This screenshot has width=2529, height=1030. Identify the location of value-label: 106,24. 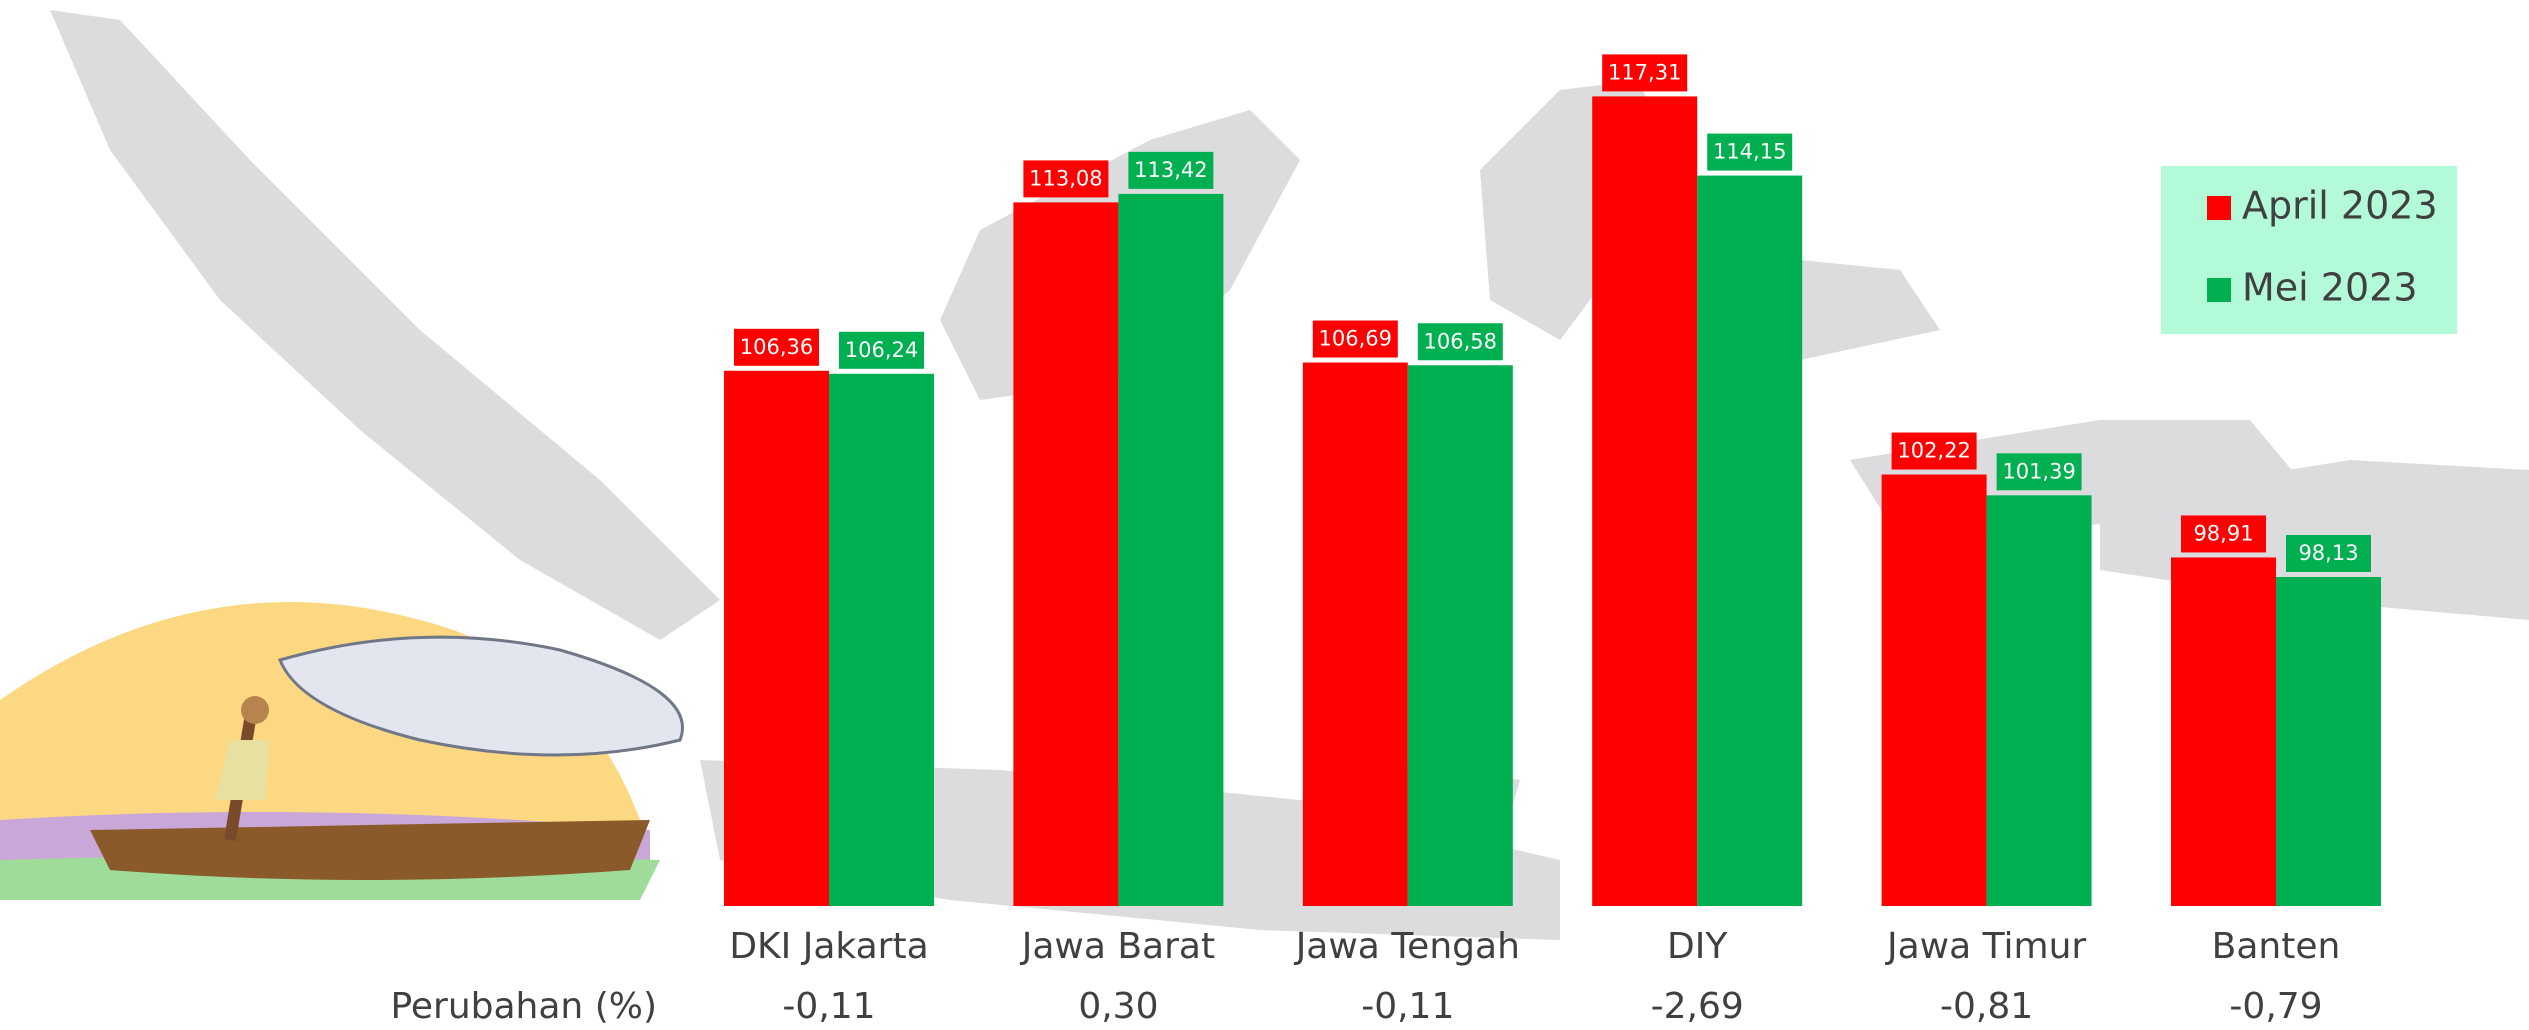
(881, 350).